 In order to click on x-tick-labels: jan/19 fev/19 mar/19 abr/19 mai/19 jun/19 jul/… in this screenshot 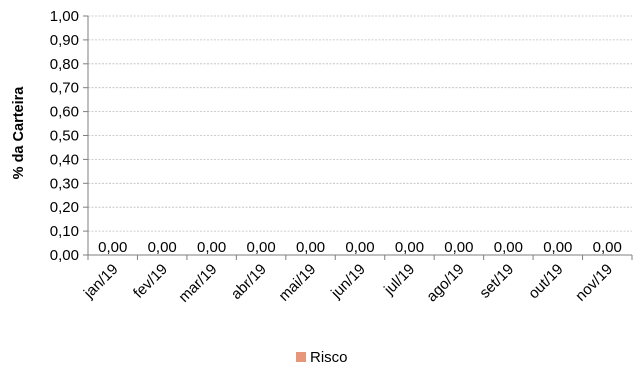, I will do `click(348, 283)`.